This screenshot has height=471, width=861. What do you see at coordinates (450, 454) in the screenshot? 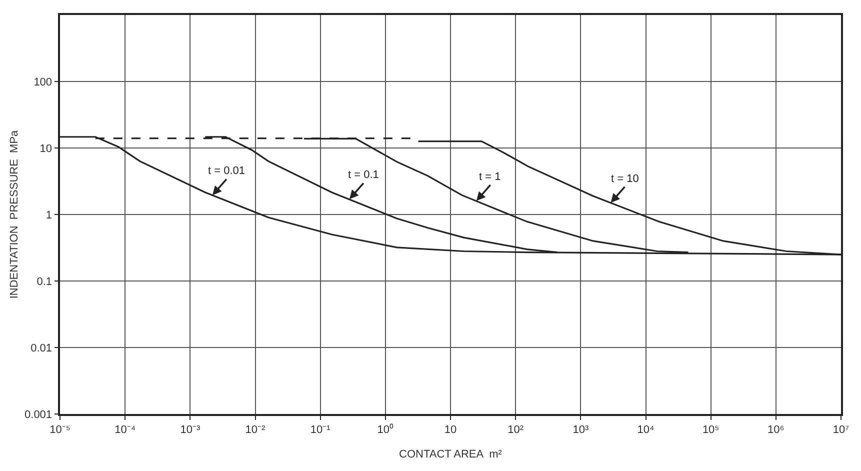
I see `x-axis-title: CONTACT AREA m²` at bounding box center [450, 454].